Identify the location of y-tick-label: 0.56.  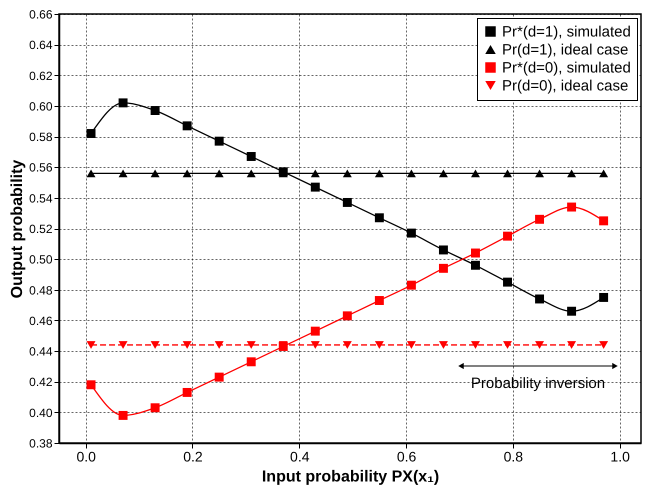
(41, 167).